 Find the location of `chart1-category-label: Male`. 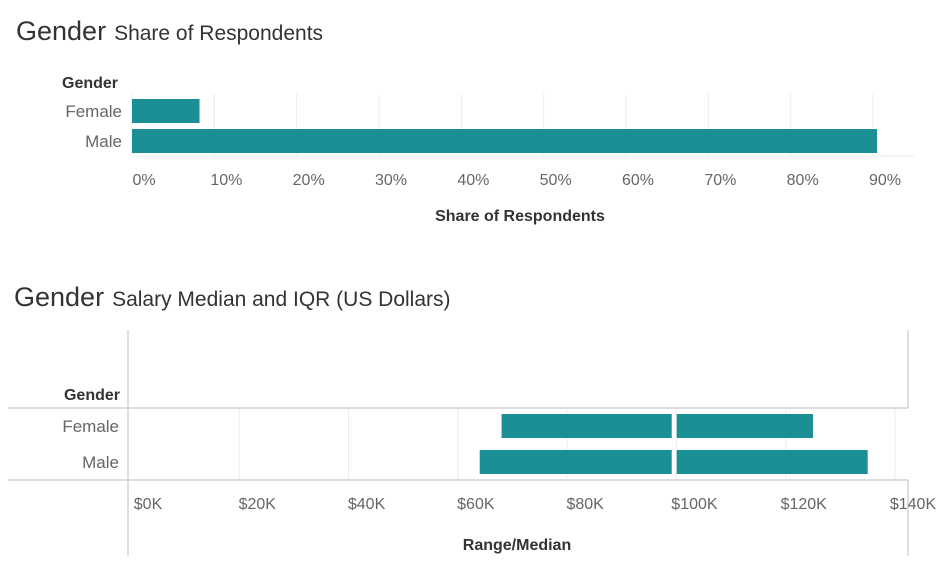

chart1-category-label: Male is located at coordinates (103, 141).